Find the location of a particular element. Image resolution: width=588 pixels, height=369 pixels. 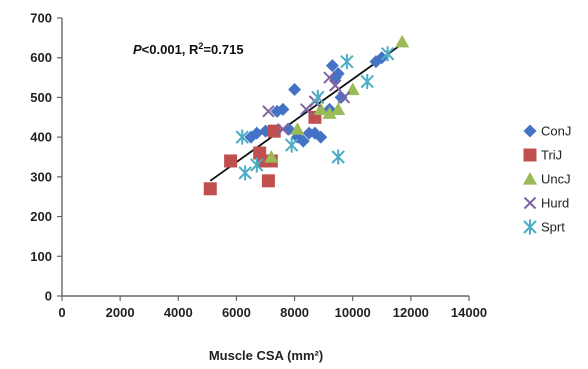

p-symbol: P is located at coordinates (137, 49).